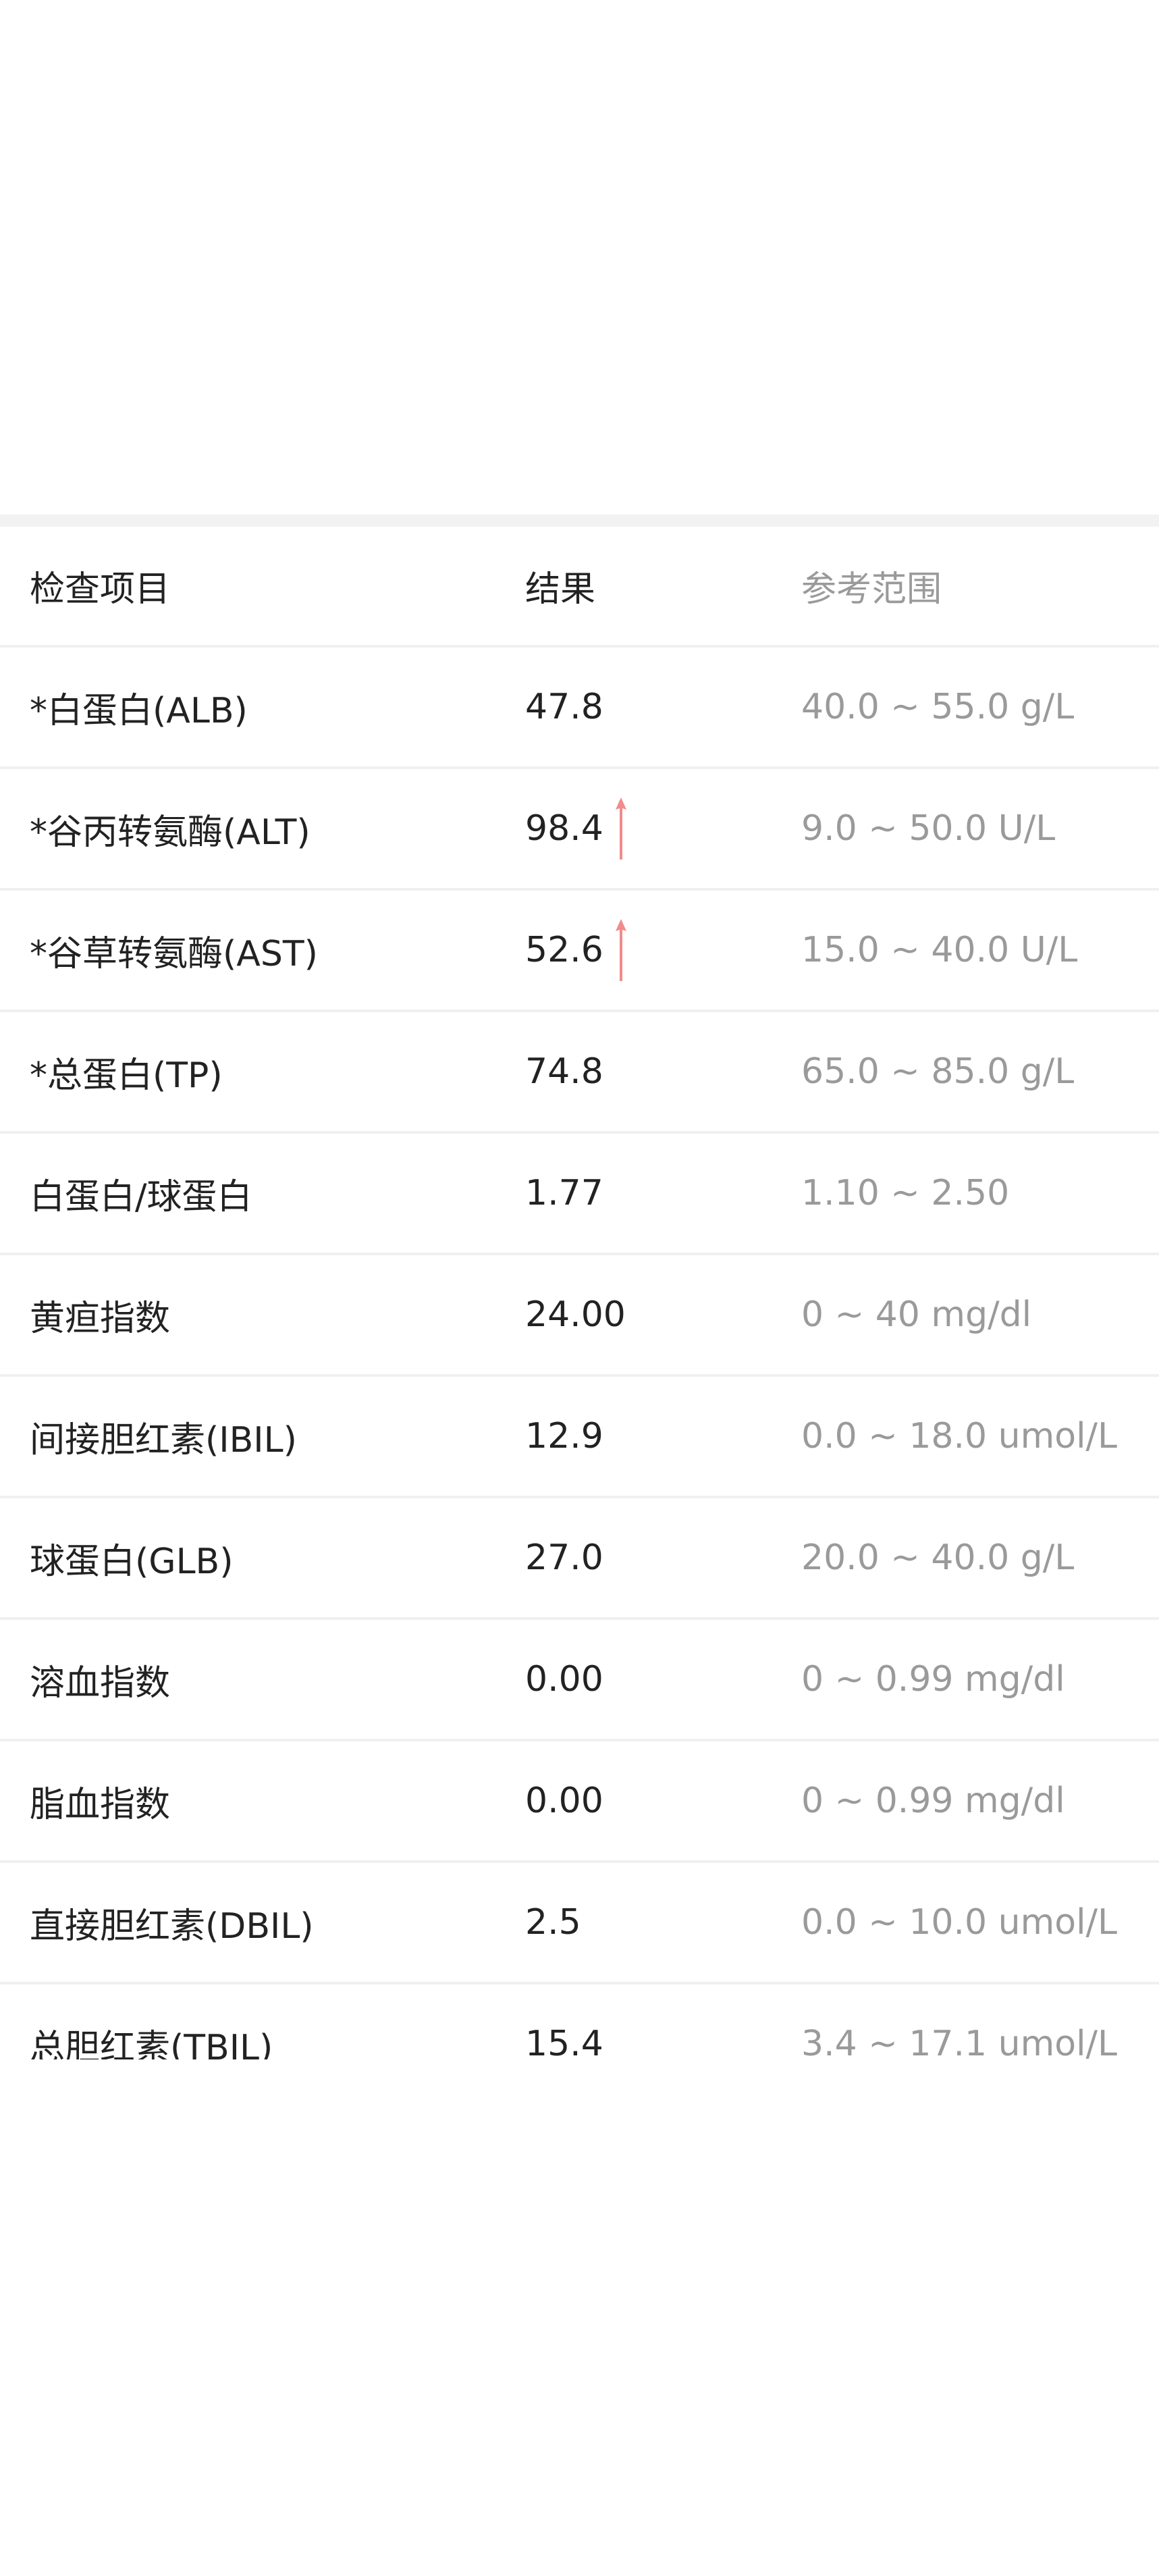 The image size is (1159, 2576). What do you see at coordinates (564, 950) in the screenshot?
I see `result-text: 52.6` at bounding box center [564, 950].